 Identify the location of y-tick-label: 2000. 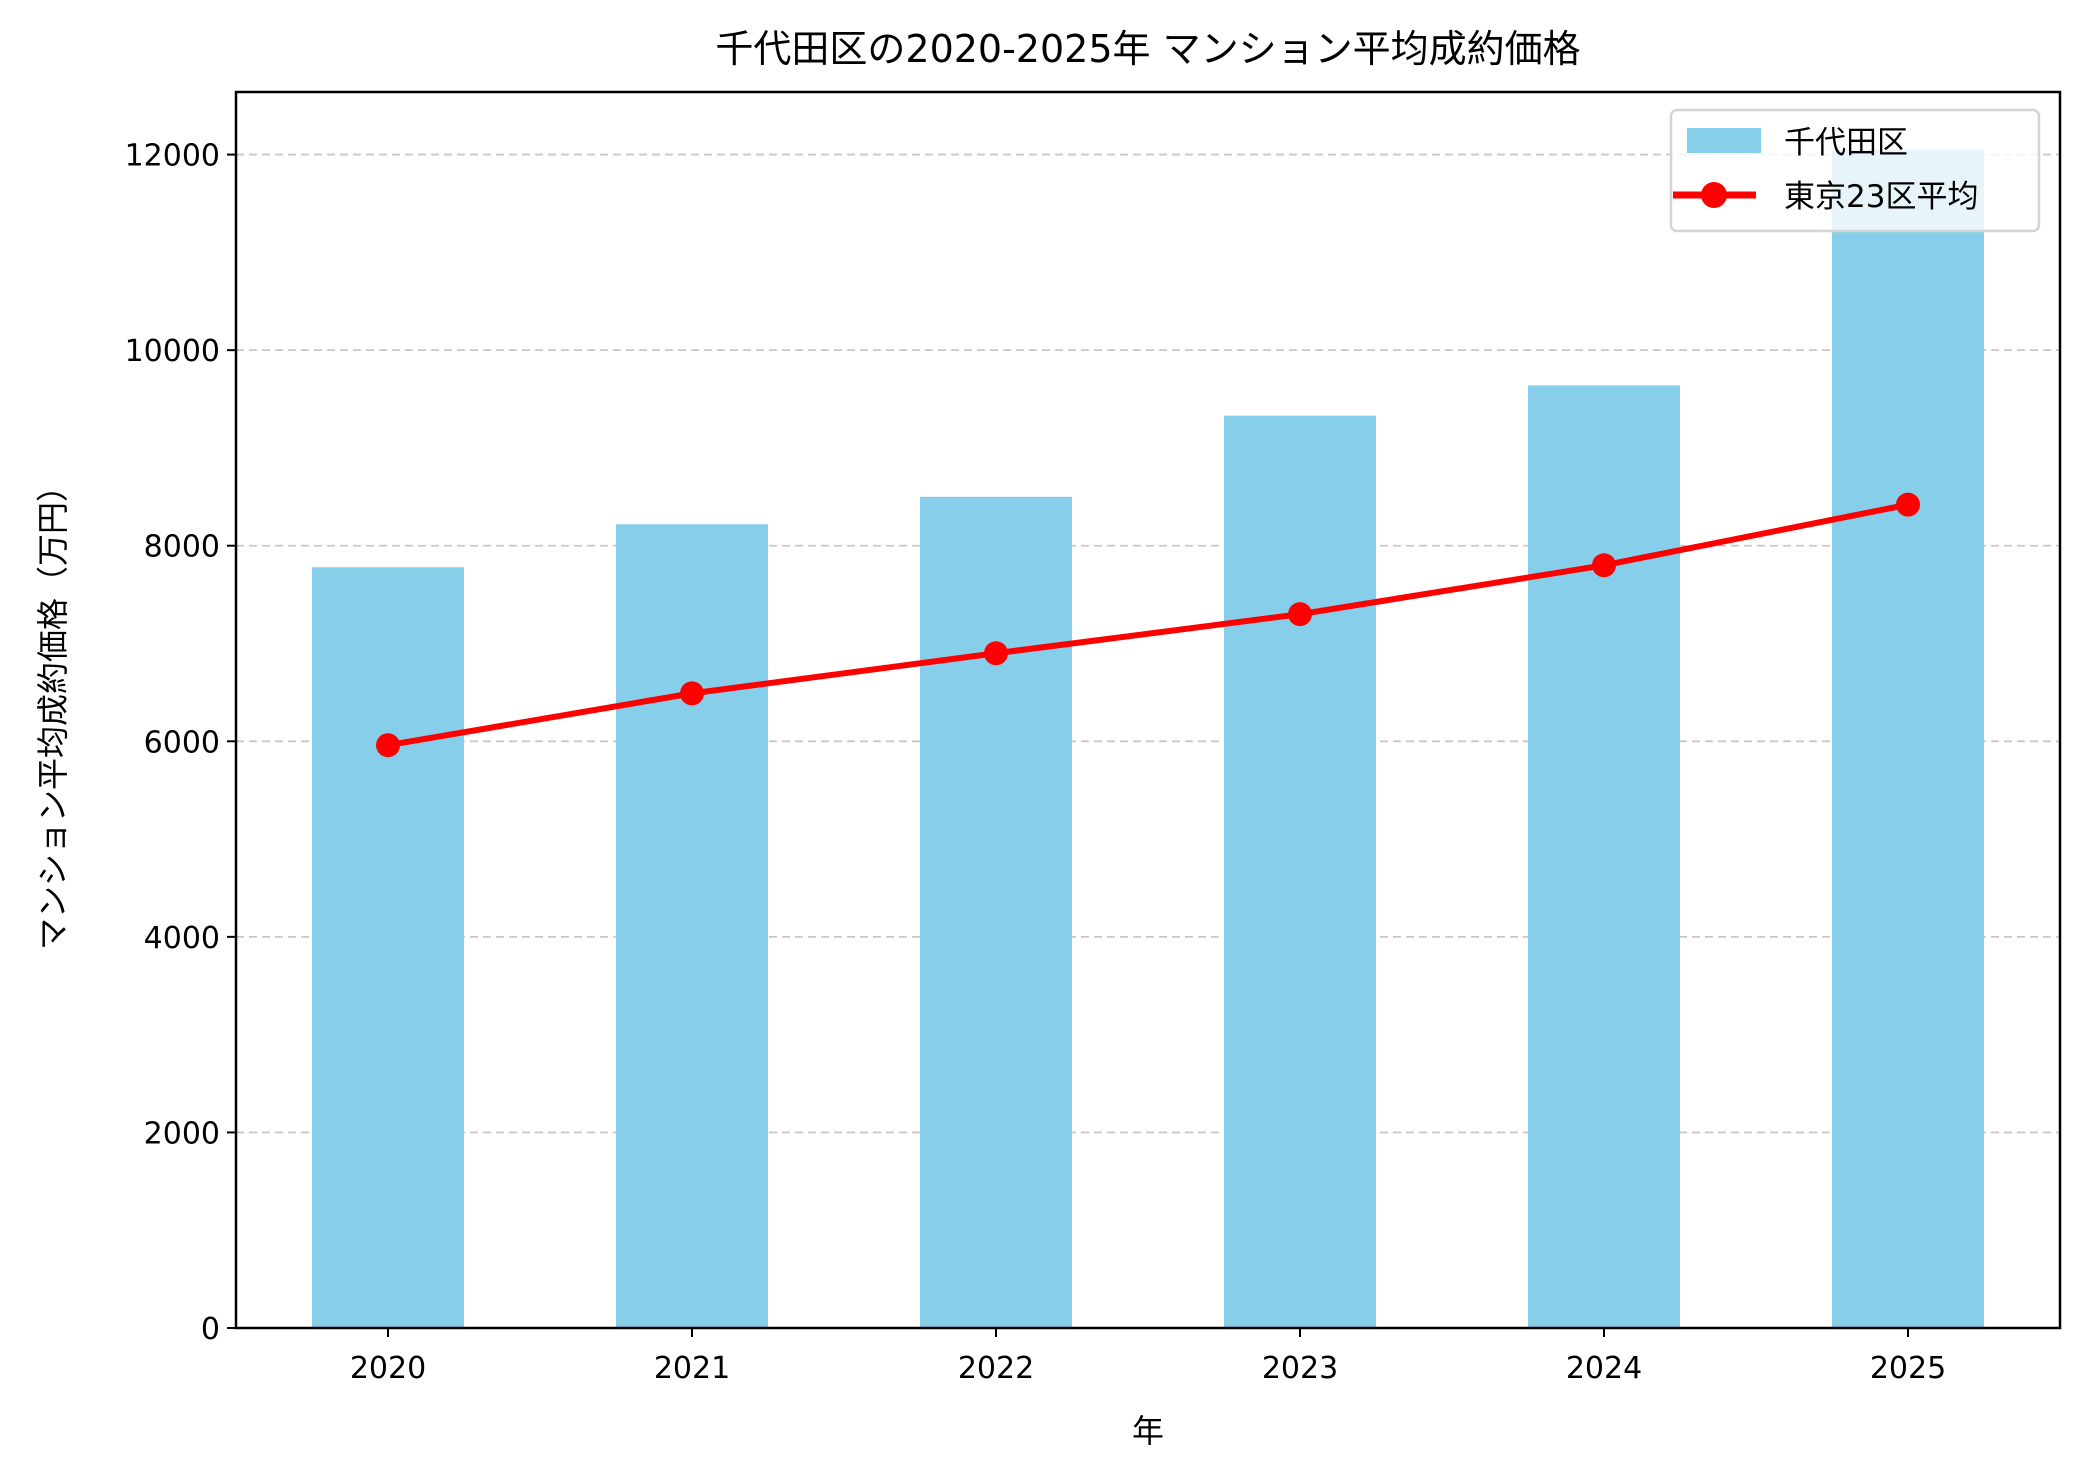
(182, 1133).